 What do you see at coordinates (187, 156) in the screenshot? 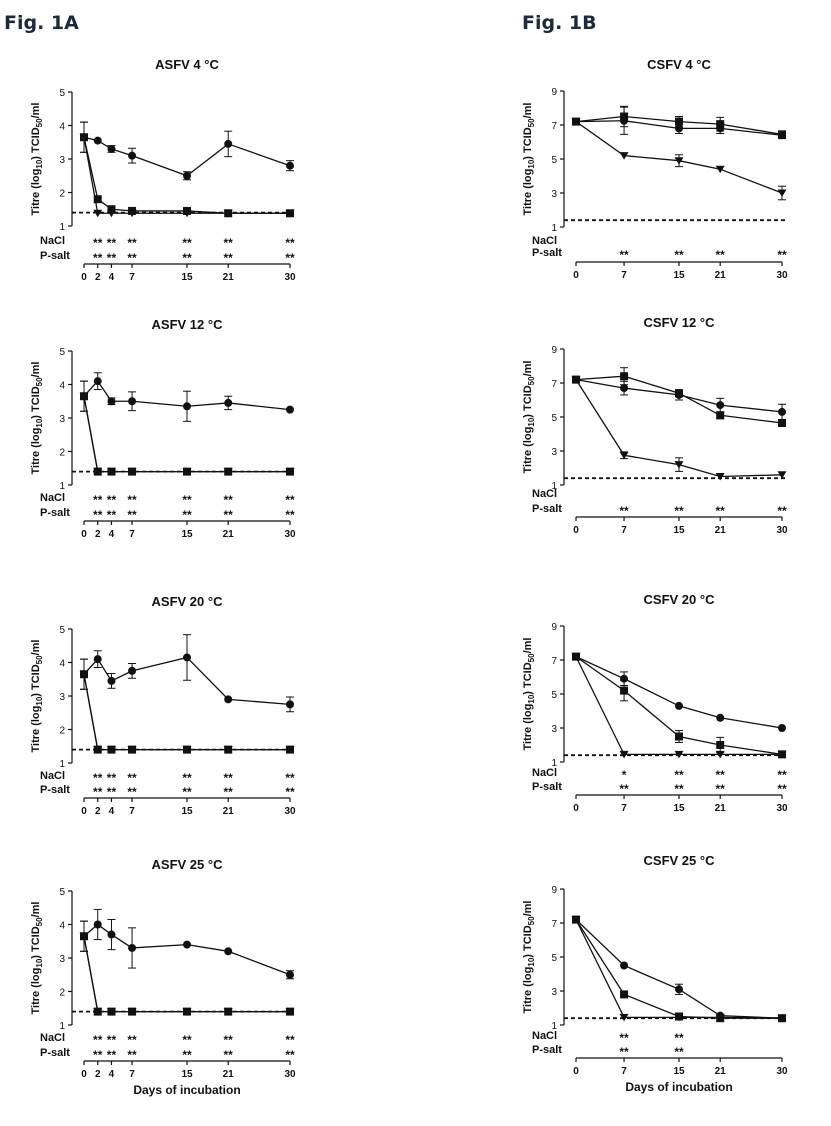
I see `series-line-circle` at bounding box center [187, 156].